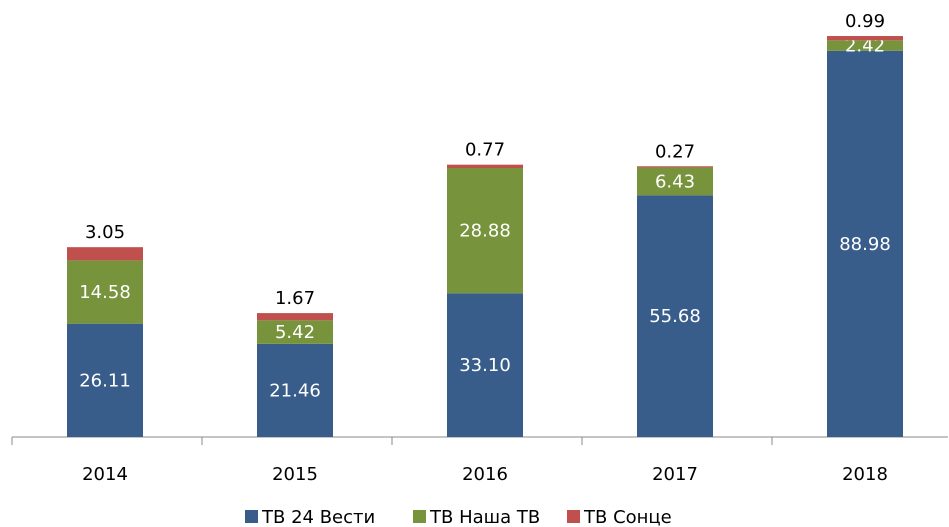  I want to click on x-tick-label: 2017, so click(675, 474).